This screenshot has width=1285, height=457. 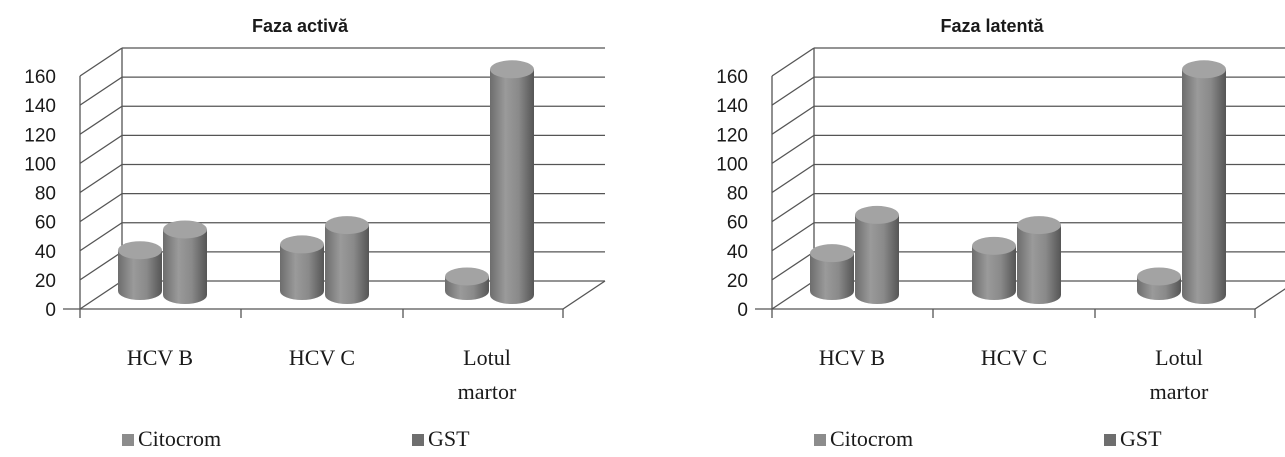 I want to click on chart-title: Faza activă, so click(x=300, y=26).